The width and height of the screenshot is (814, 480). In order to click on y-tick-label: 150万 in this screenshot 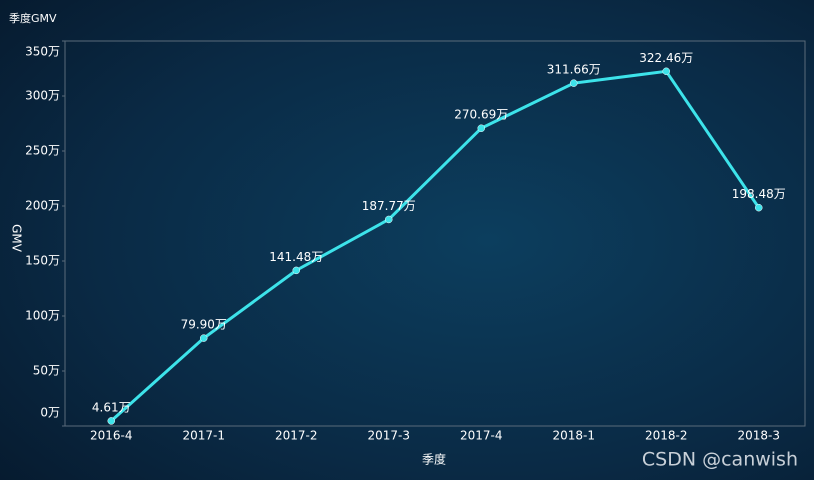, I will do `click(42, 261)`.